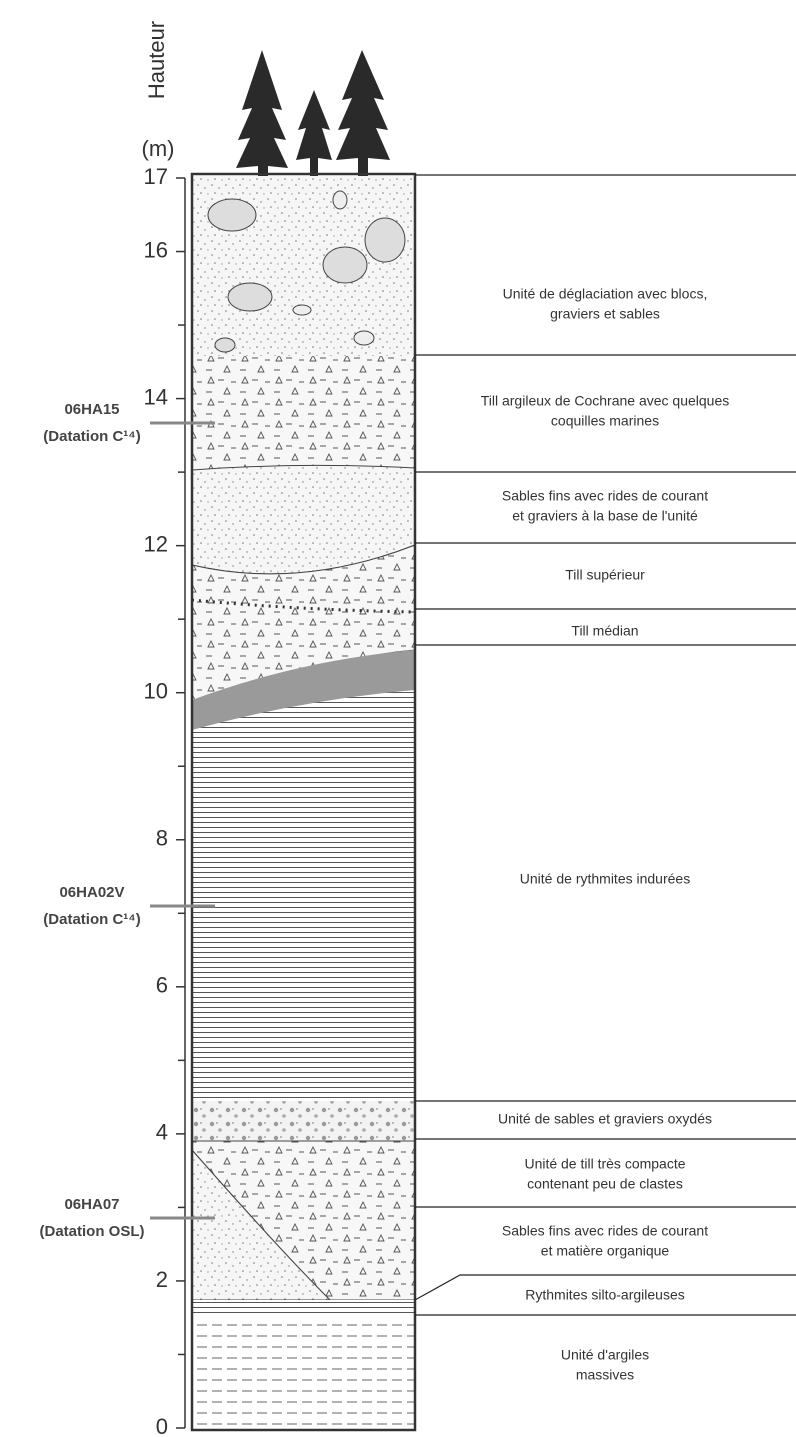 The image size is (796, 1437). I want to click on unit-label: Unité de sables et graviers oxydés, so click(605, 1119).